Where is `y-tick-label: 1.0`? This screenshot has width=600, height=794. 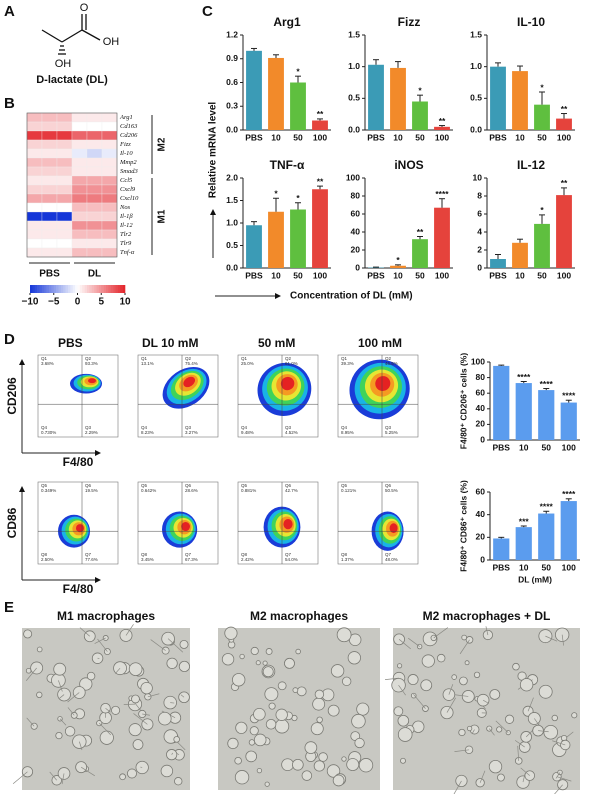 y-tick-label: 1.0 is located at coordinates (476, 66).